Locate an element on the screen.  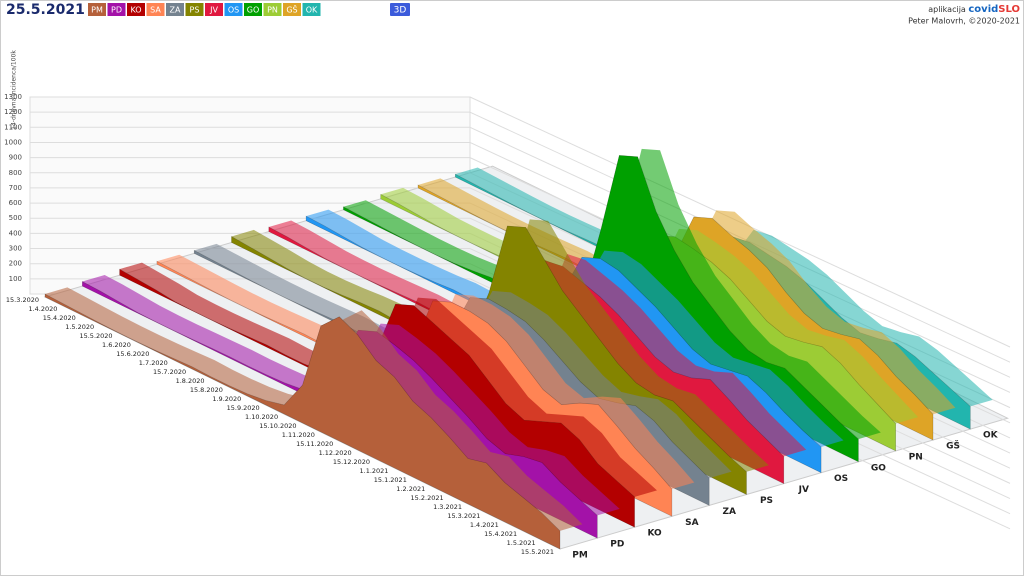
legend-label: OS is located at coordinates (233, 10).